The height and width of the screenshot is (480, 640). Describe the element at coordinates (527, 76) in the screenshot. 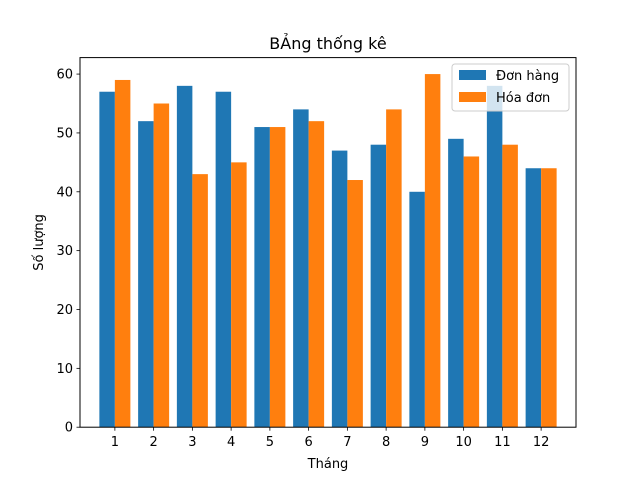

I see `legend-label-series-1: Đơn hàng` at that location.